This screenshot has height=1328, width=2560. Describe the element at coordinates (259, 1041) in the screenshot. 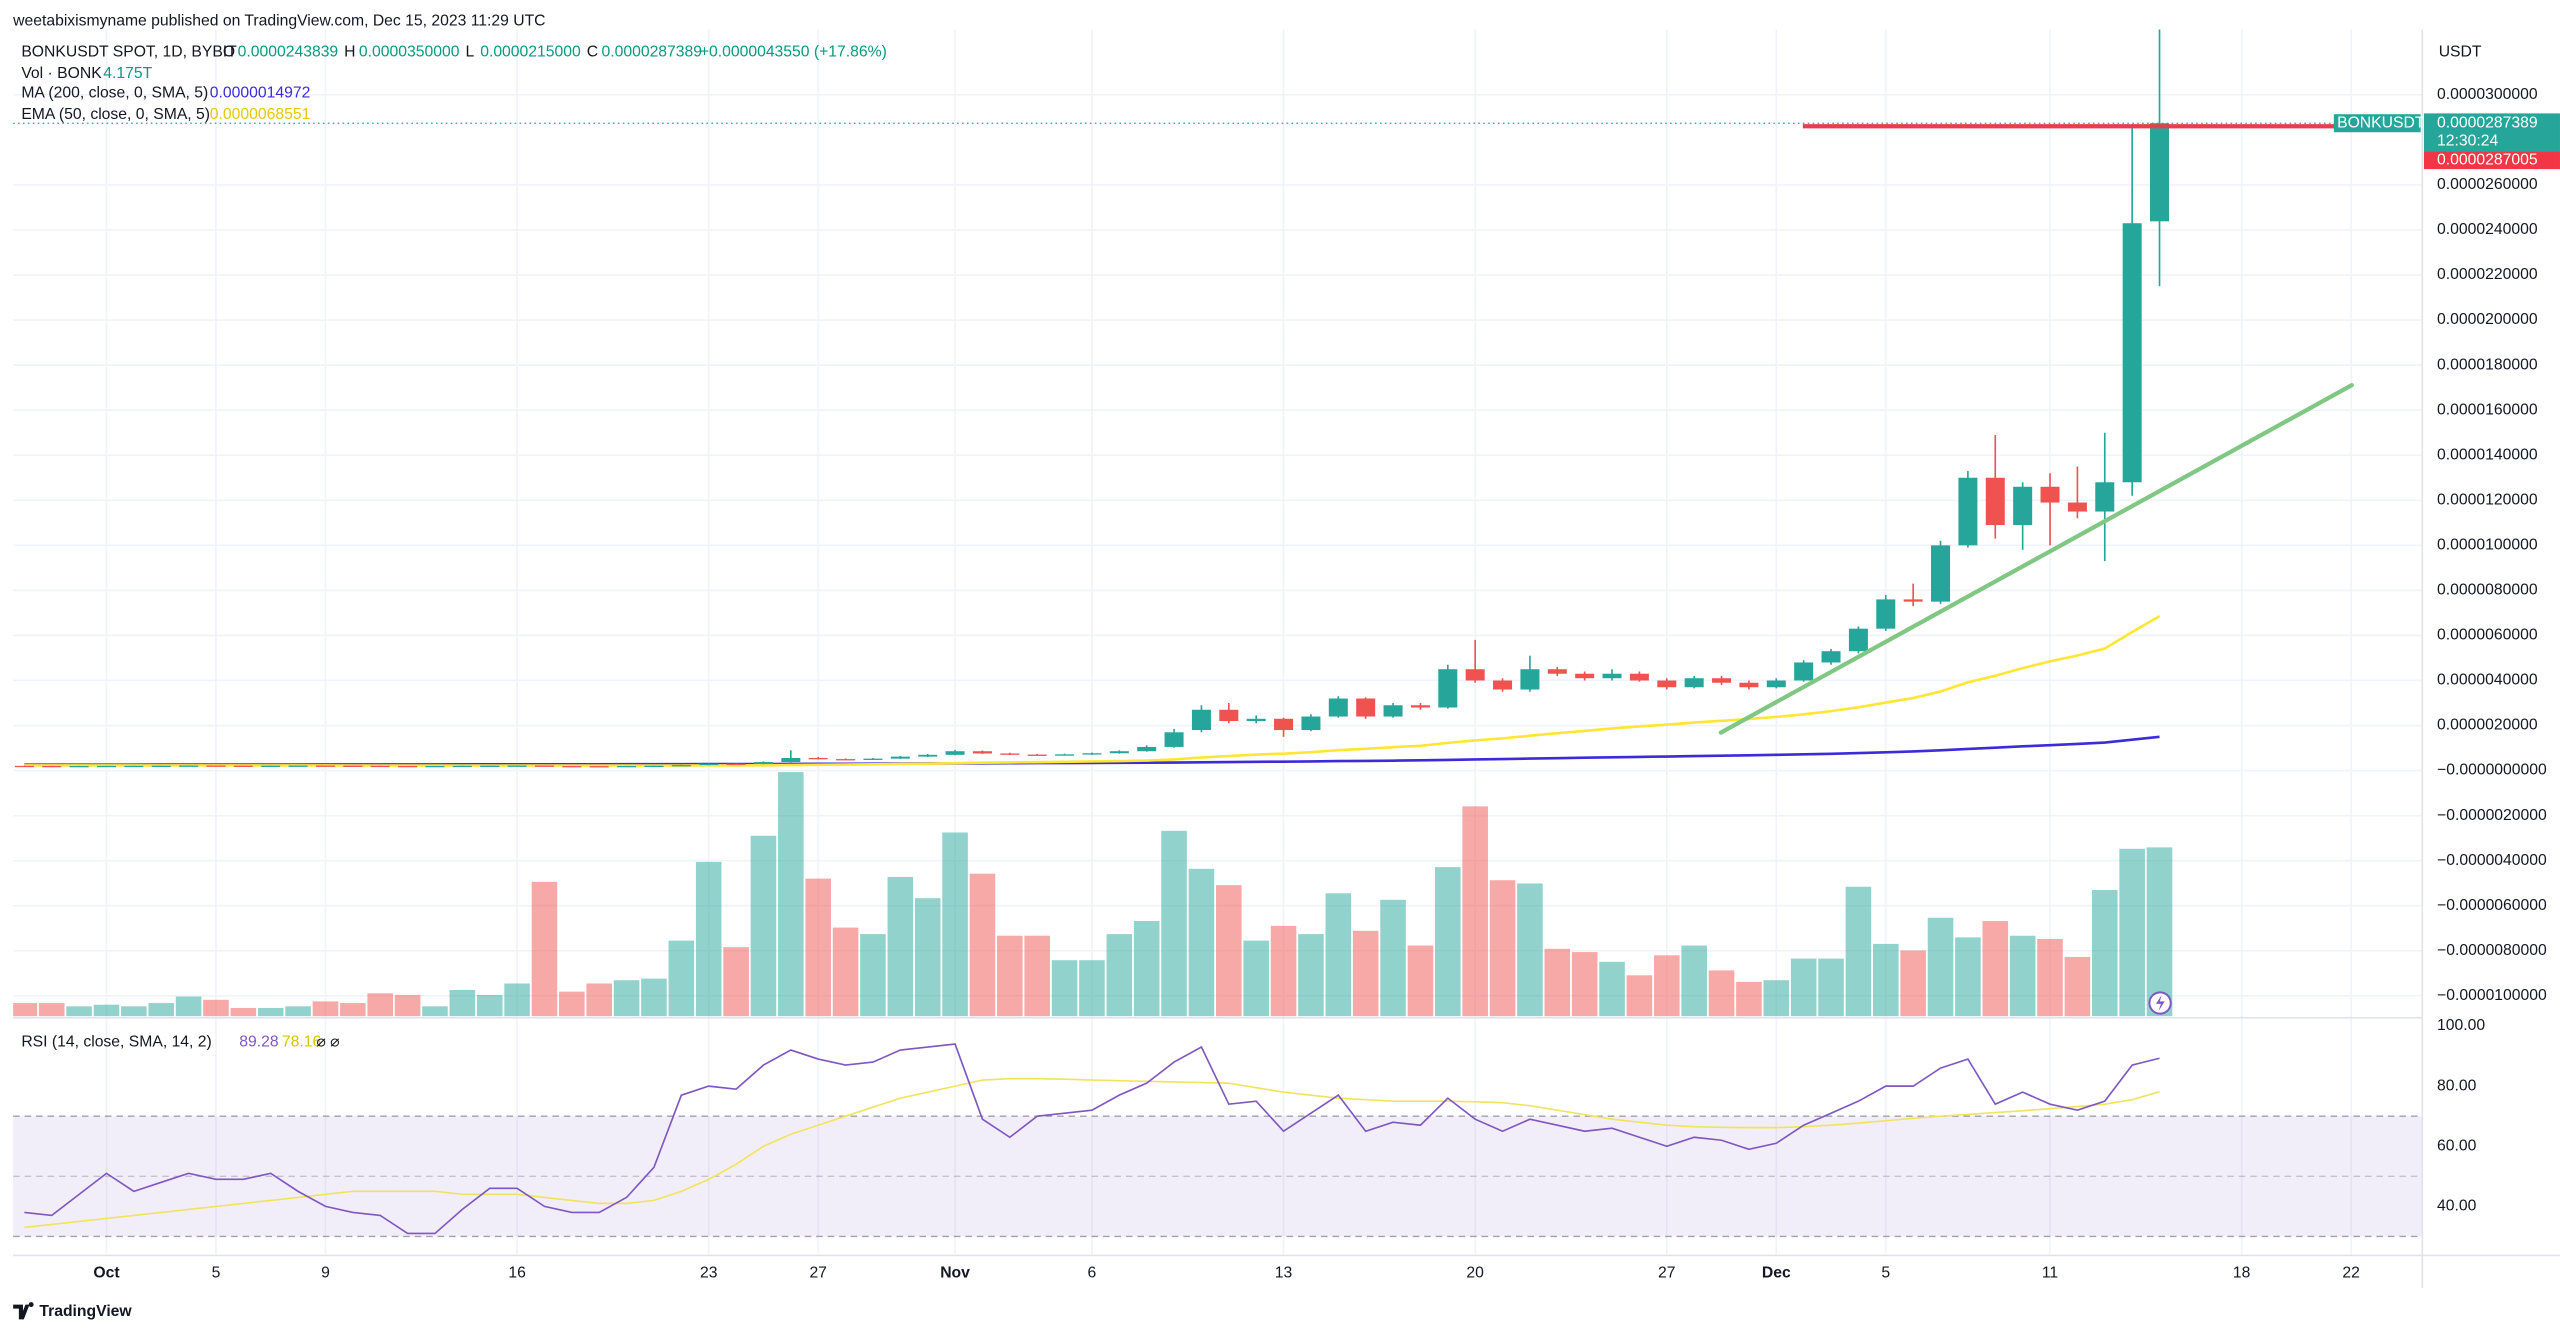

I see `rsi-legend-value: 89.28` at that location.